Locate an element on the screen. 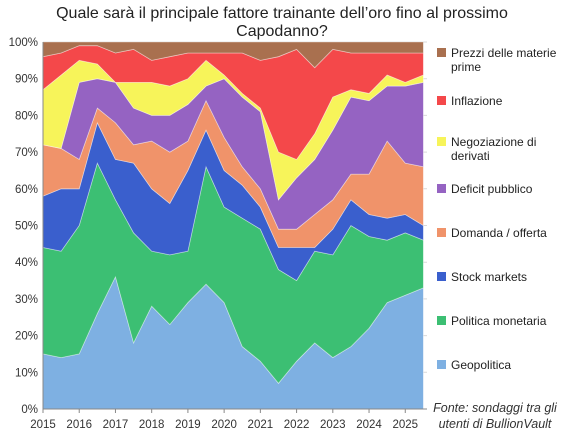 The image size is (571, 448). x-tick-label: 2024 is located at coordinates (369, 425).